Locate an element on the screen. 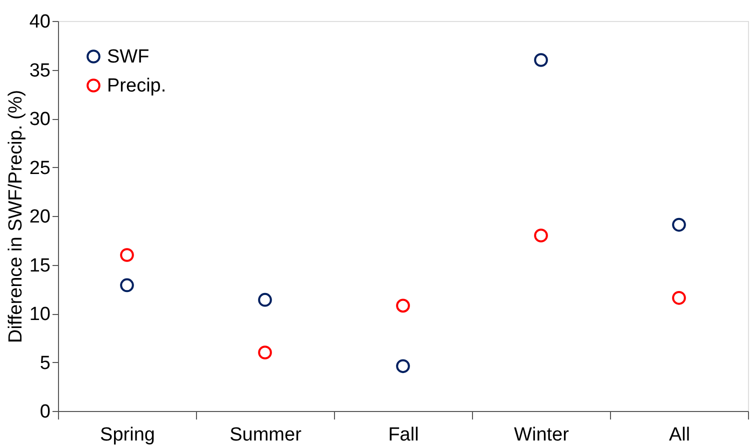 This screenshot has width=751, height=446. y-axis-title: Difference in SWF/Precip. (%) is located at coordinates (15, 217).